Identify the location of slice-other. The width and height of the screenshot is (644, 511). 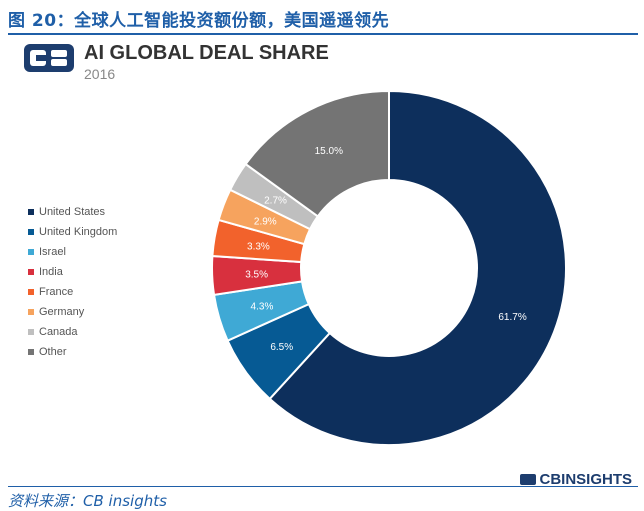
(317, 153).